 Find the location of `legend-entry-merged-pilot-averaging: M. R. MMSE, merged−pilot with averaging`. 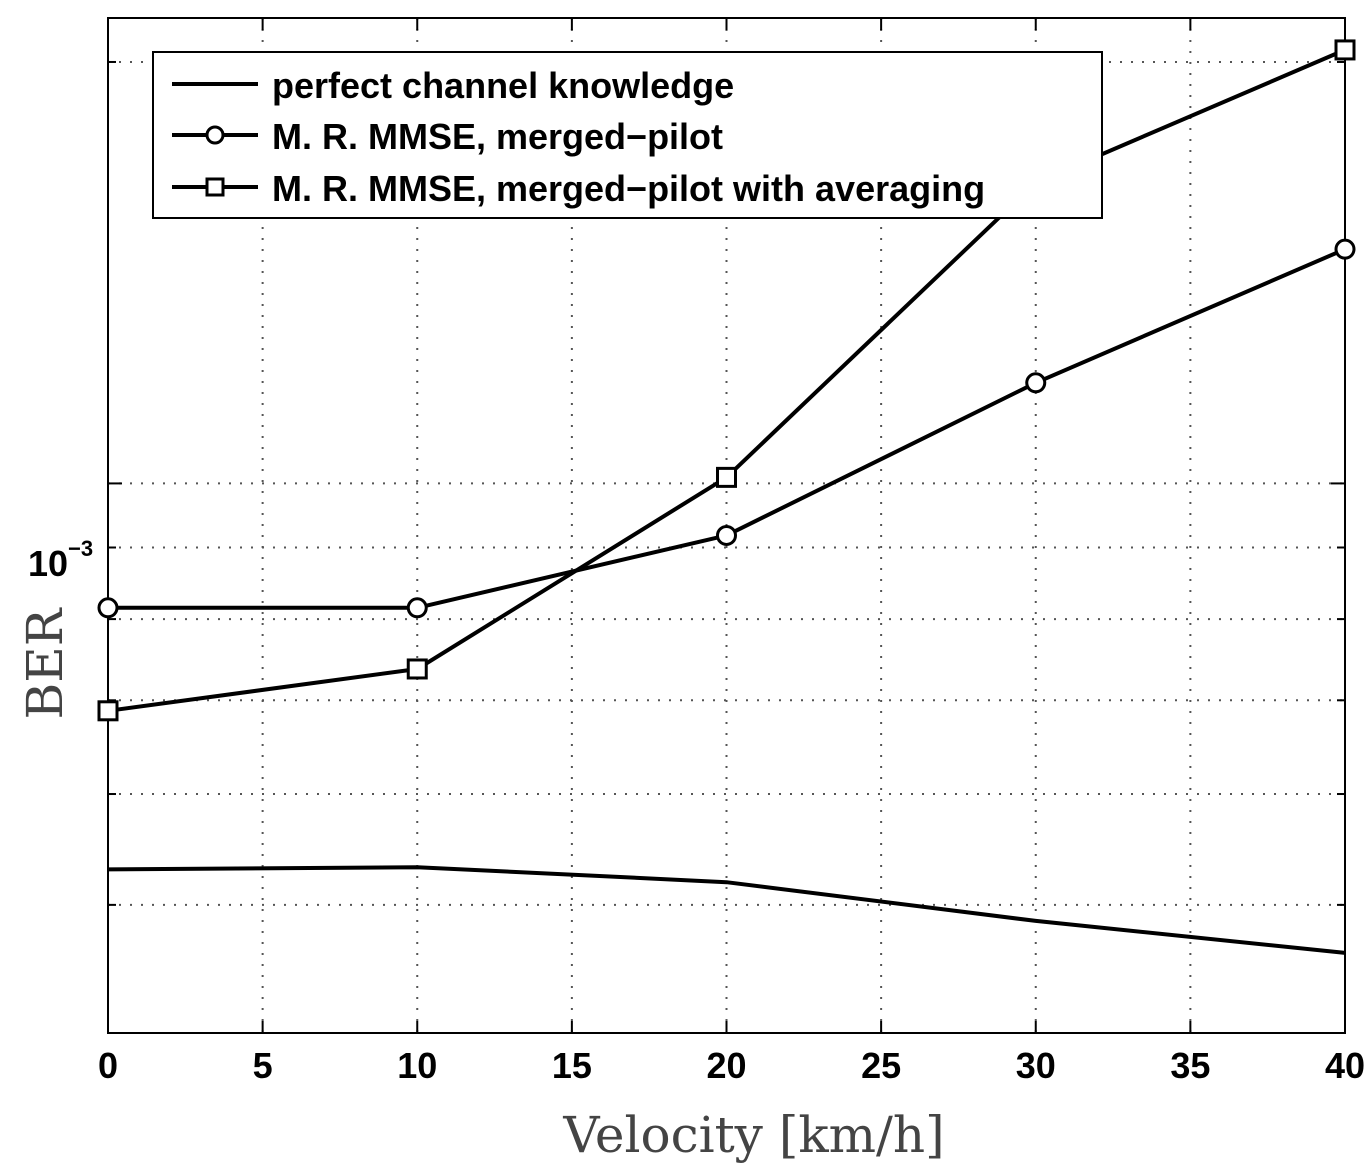

legend-entry-merged-pilot-averaging: M. R. MMSE, merged−pilot with averaging is located at coordinates (578, 188).